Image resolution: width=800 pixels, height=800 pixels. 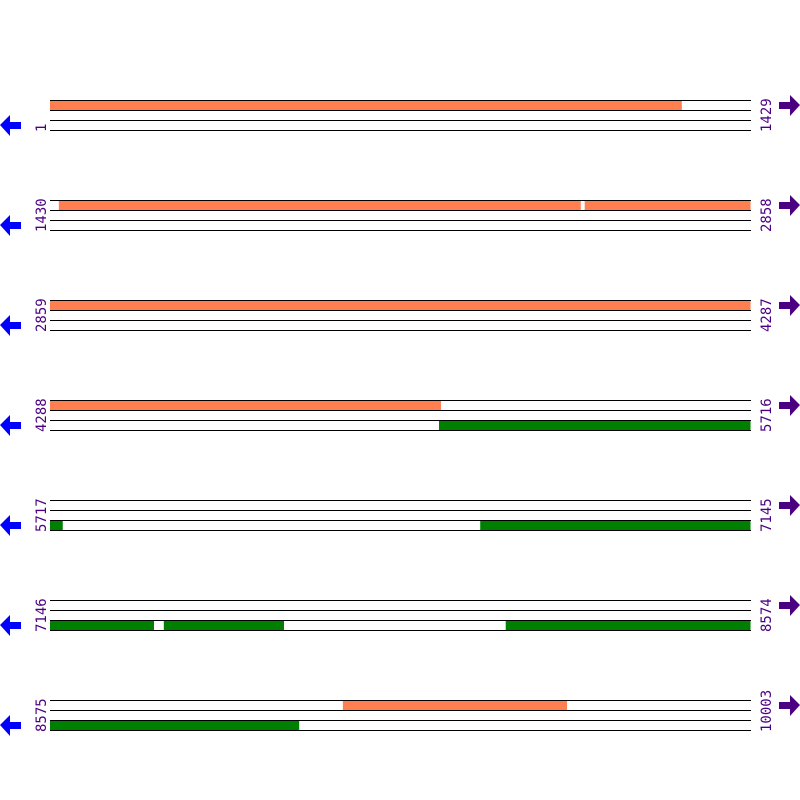 What do you see at coordinates (400, 215) in the screenshot?
I see `sequence-row: 1430 2858` at bounding box center [400, 215].